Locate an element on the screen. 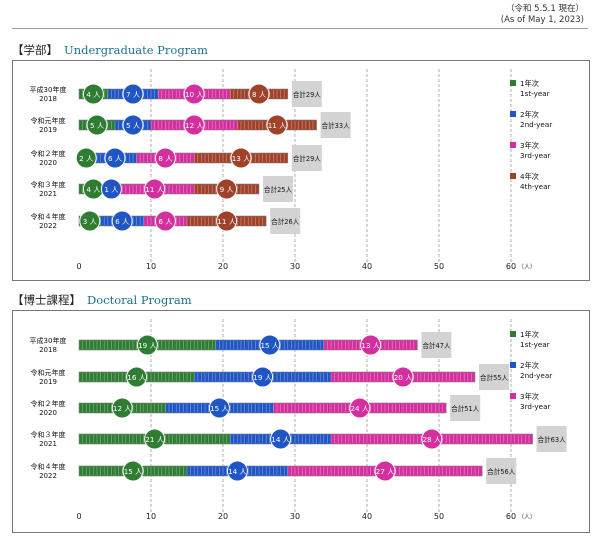 This screenshot has width=600, height=543. legend-swatch-4th is located at coordinates (513, 176).